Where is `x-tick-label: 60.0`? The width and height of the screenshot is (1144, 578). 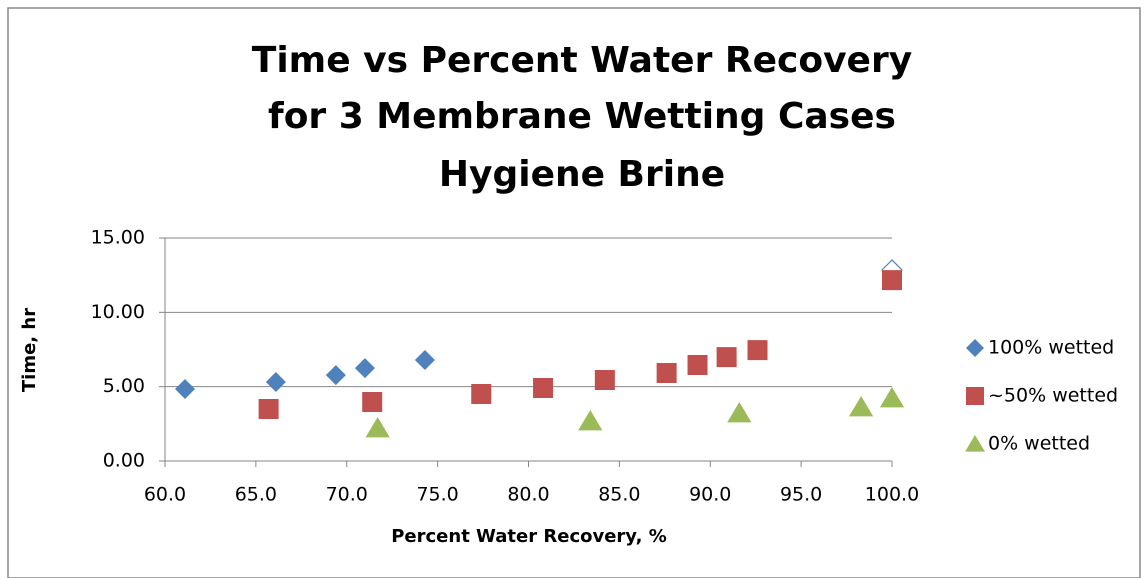 x-tick-label: 60.0 is located at coordinates (165, 495).